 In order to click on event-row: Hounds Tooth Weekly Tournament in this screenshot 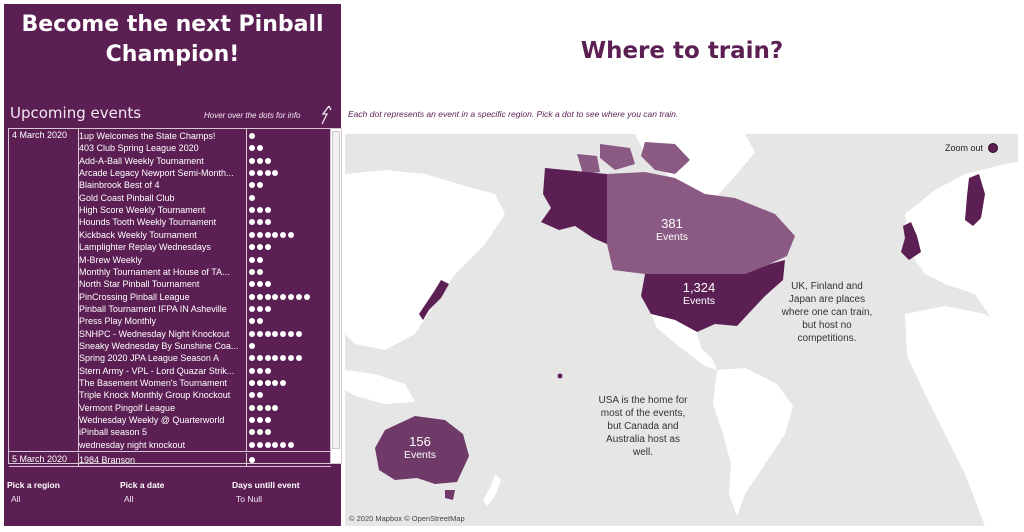, I will do `click(170, 222)`.